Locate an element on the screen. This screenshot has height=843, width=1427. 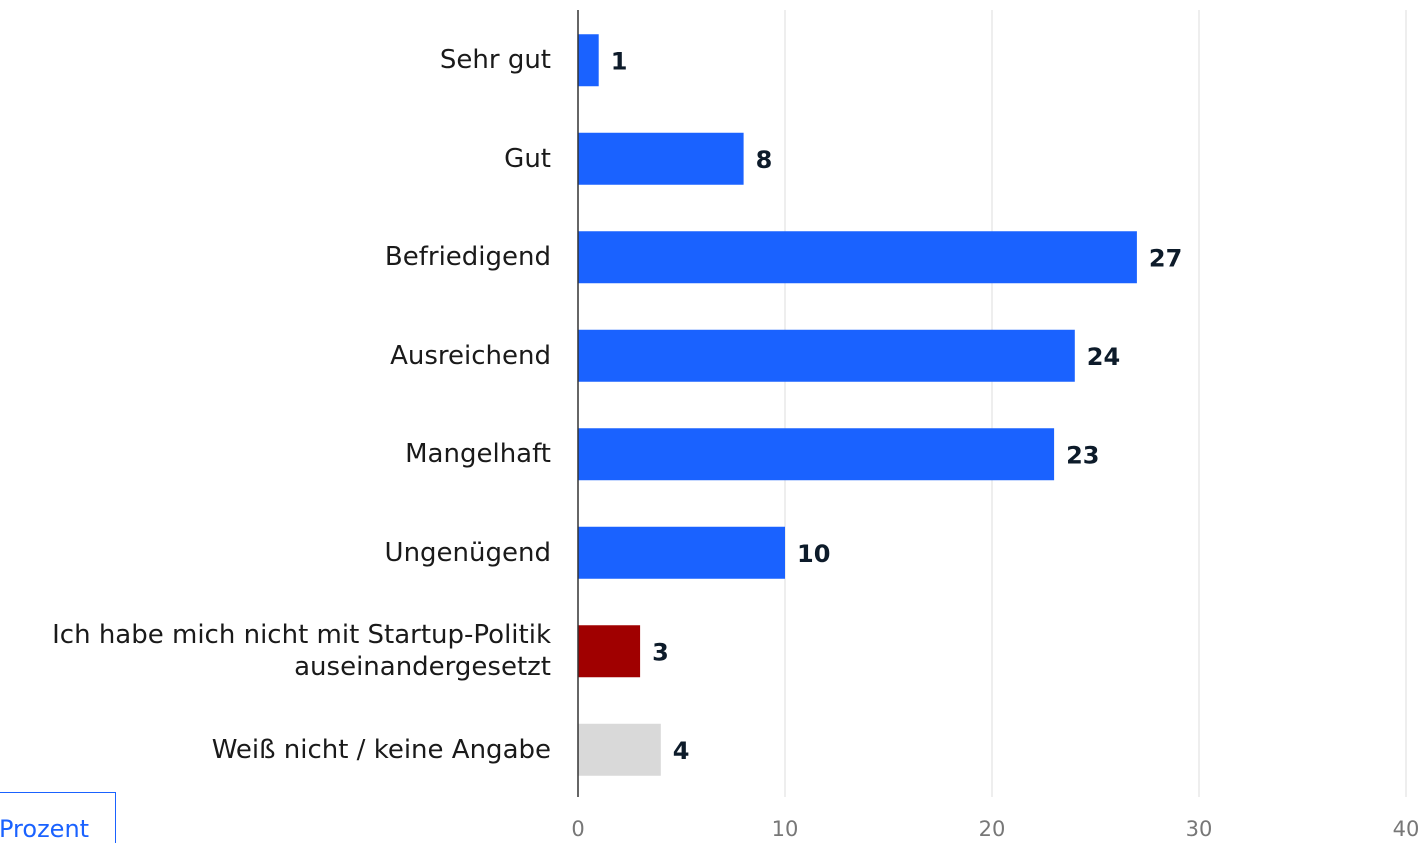
category-label: Gut is located at coordinates (527, 158).